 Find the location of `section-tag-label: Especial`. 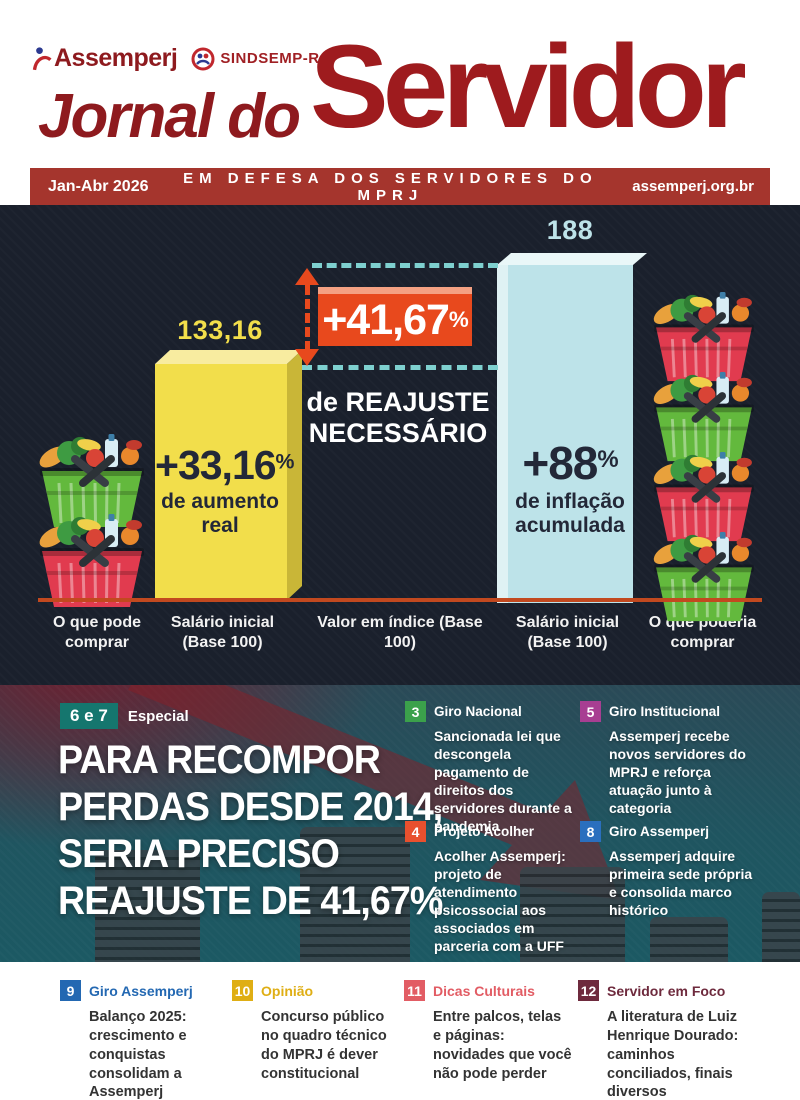

section-tag-label: Especial is located at coordinates (158, 716).